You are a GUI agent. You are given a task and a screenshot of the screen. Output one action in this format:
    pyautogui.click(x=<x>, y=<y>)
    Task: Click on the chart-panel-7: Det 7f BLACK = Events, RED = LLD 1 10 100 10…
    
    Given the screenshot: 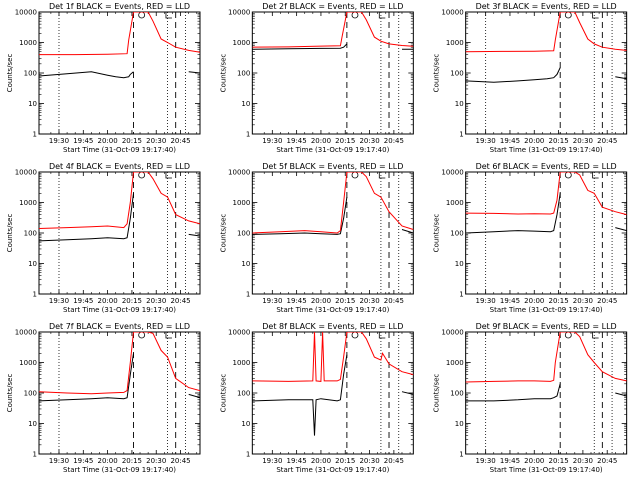 What is the action you would take?
    pyautogui.click(x=103, y=398)
    